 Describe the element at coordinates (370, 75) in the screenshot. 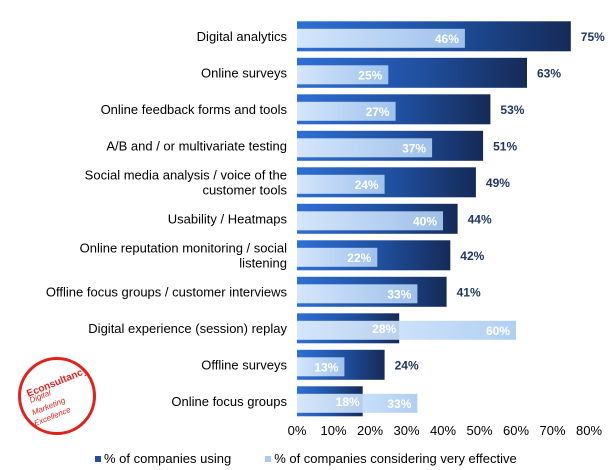

I see `data-label-effective: 25%` at that location.